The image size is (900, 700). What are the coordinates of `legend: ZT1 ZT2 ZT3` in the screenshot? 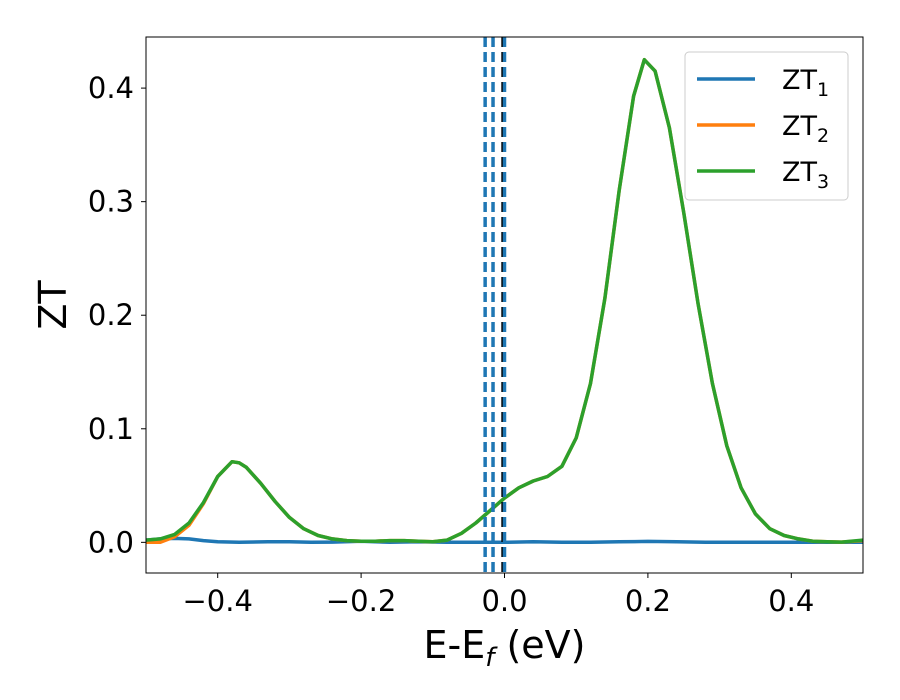 It's located at (766, 126).